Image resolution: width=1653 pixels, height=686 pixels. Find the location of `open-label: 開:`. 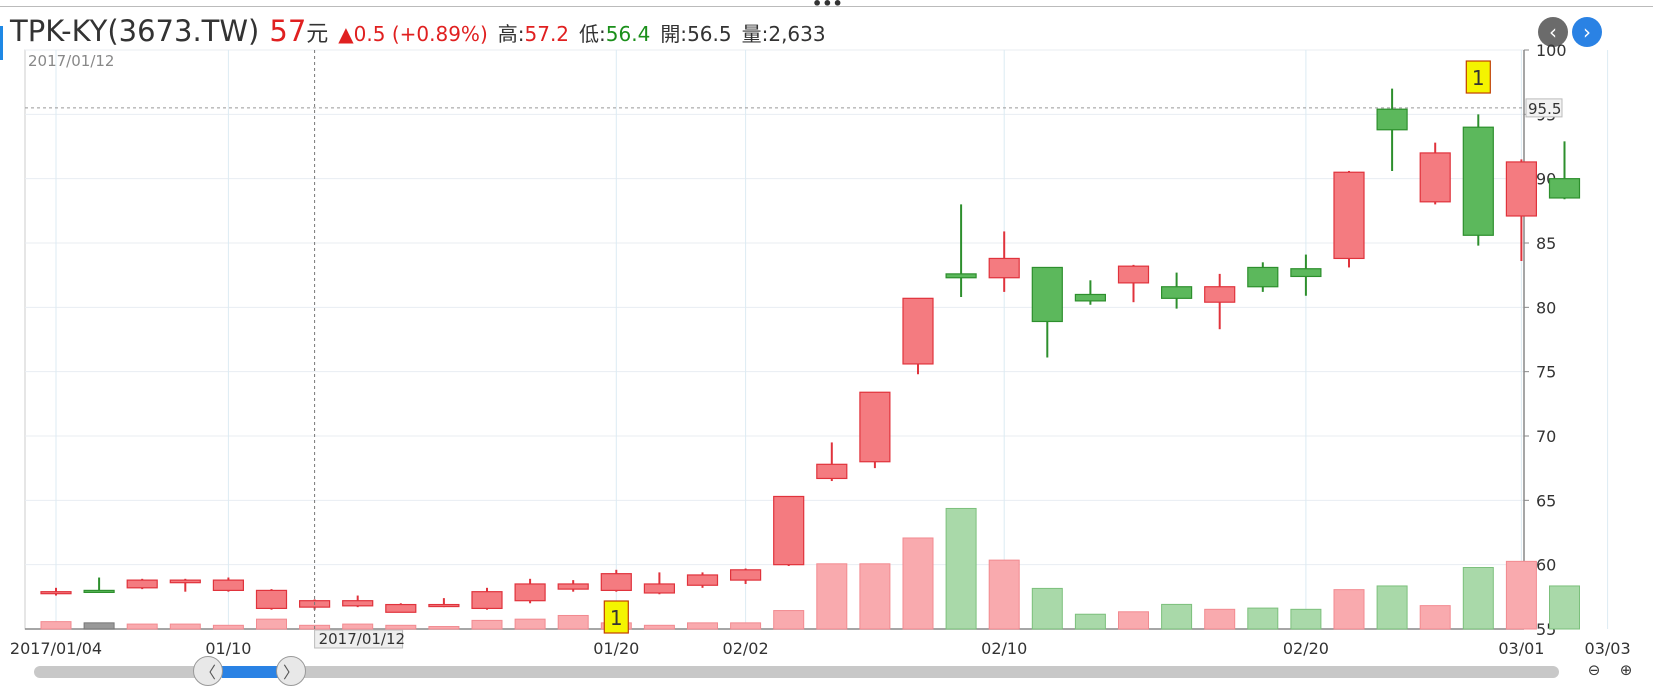

open-label: 開: is located at coordinates (674, 34).